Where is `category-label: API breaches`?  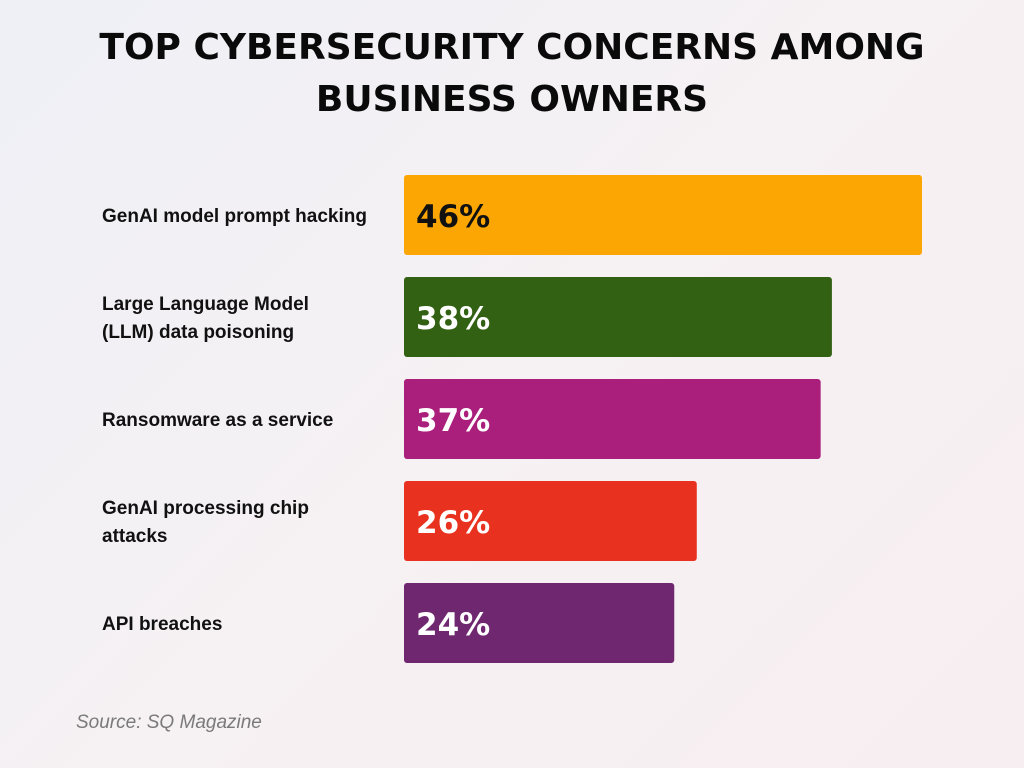
category-label: API breaches is located at coordinates (162, 624).